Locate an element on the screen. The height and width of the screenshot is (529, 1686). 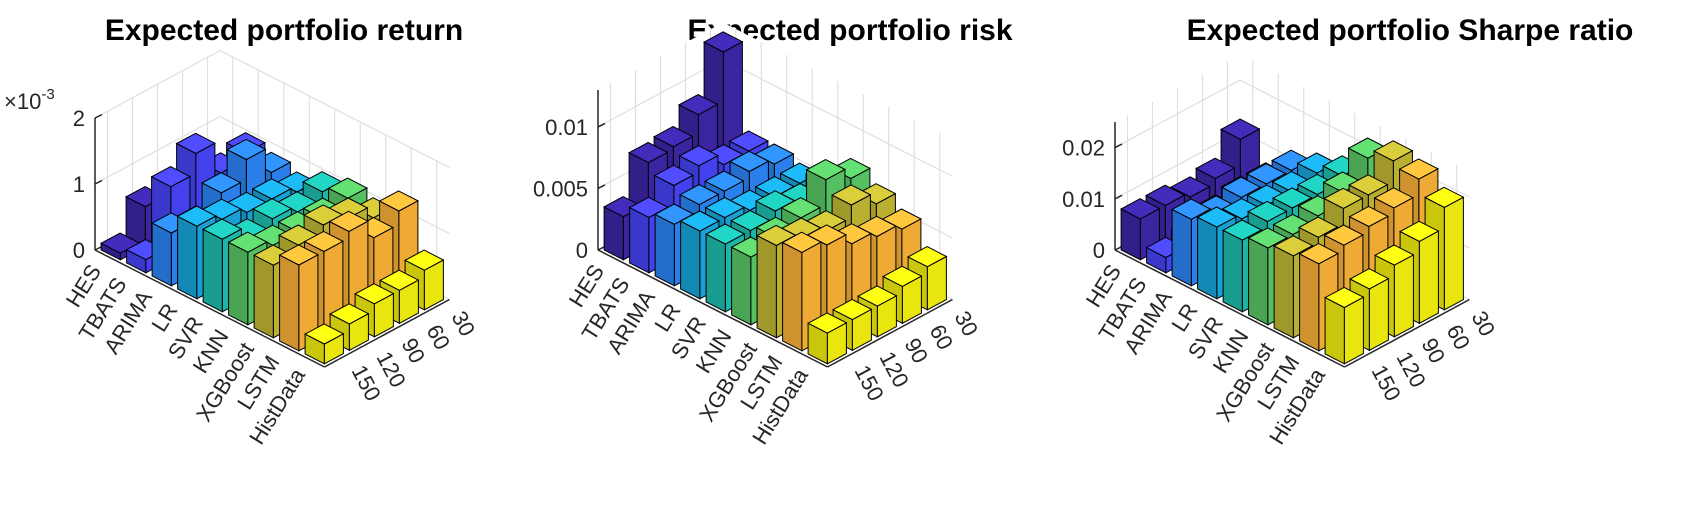
exponent-label: ×10⁻³ is located at coordinates (29, 100).